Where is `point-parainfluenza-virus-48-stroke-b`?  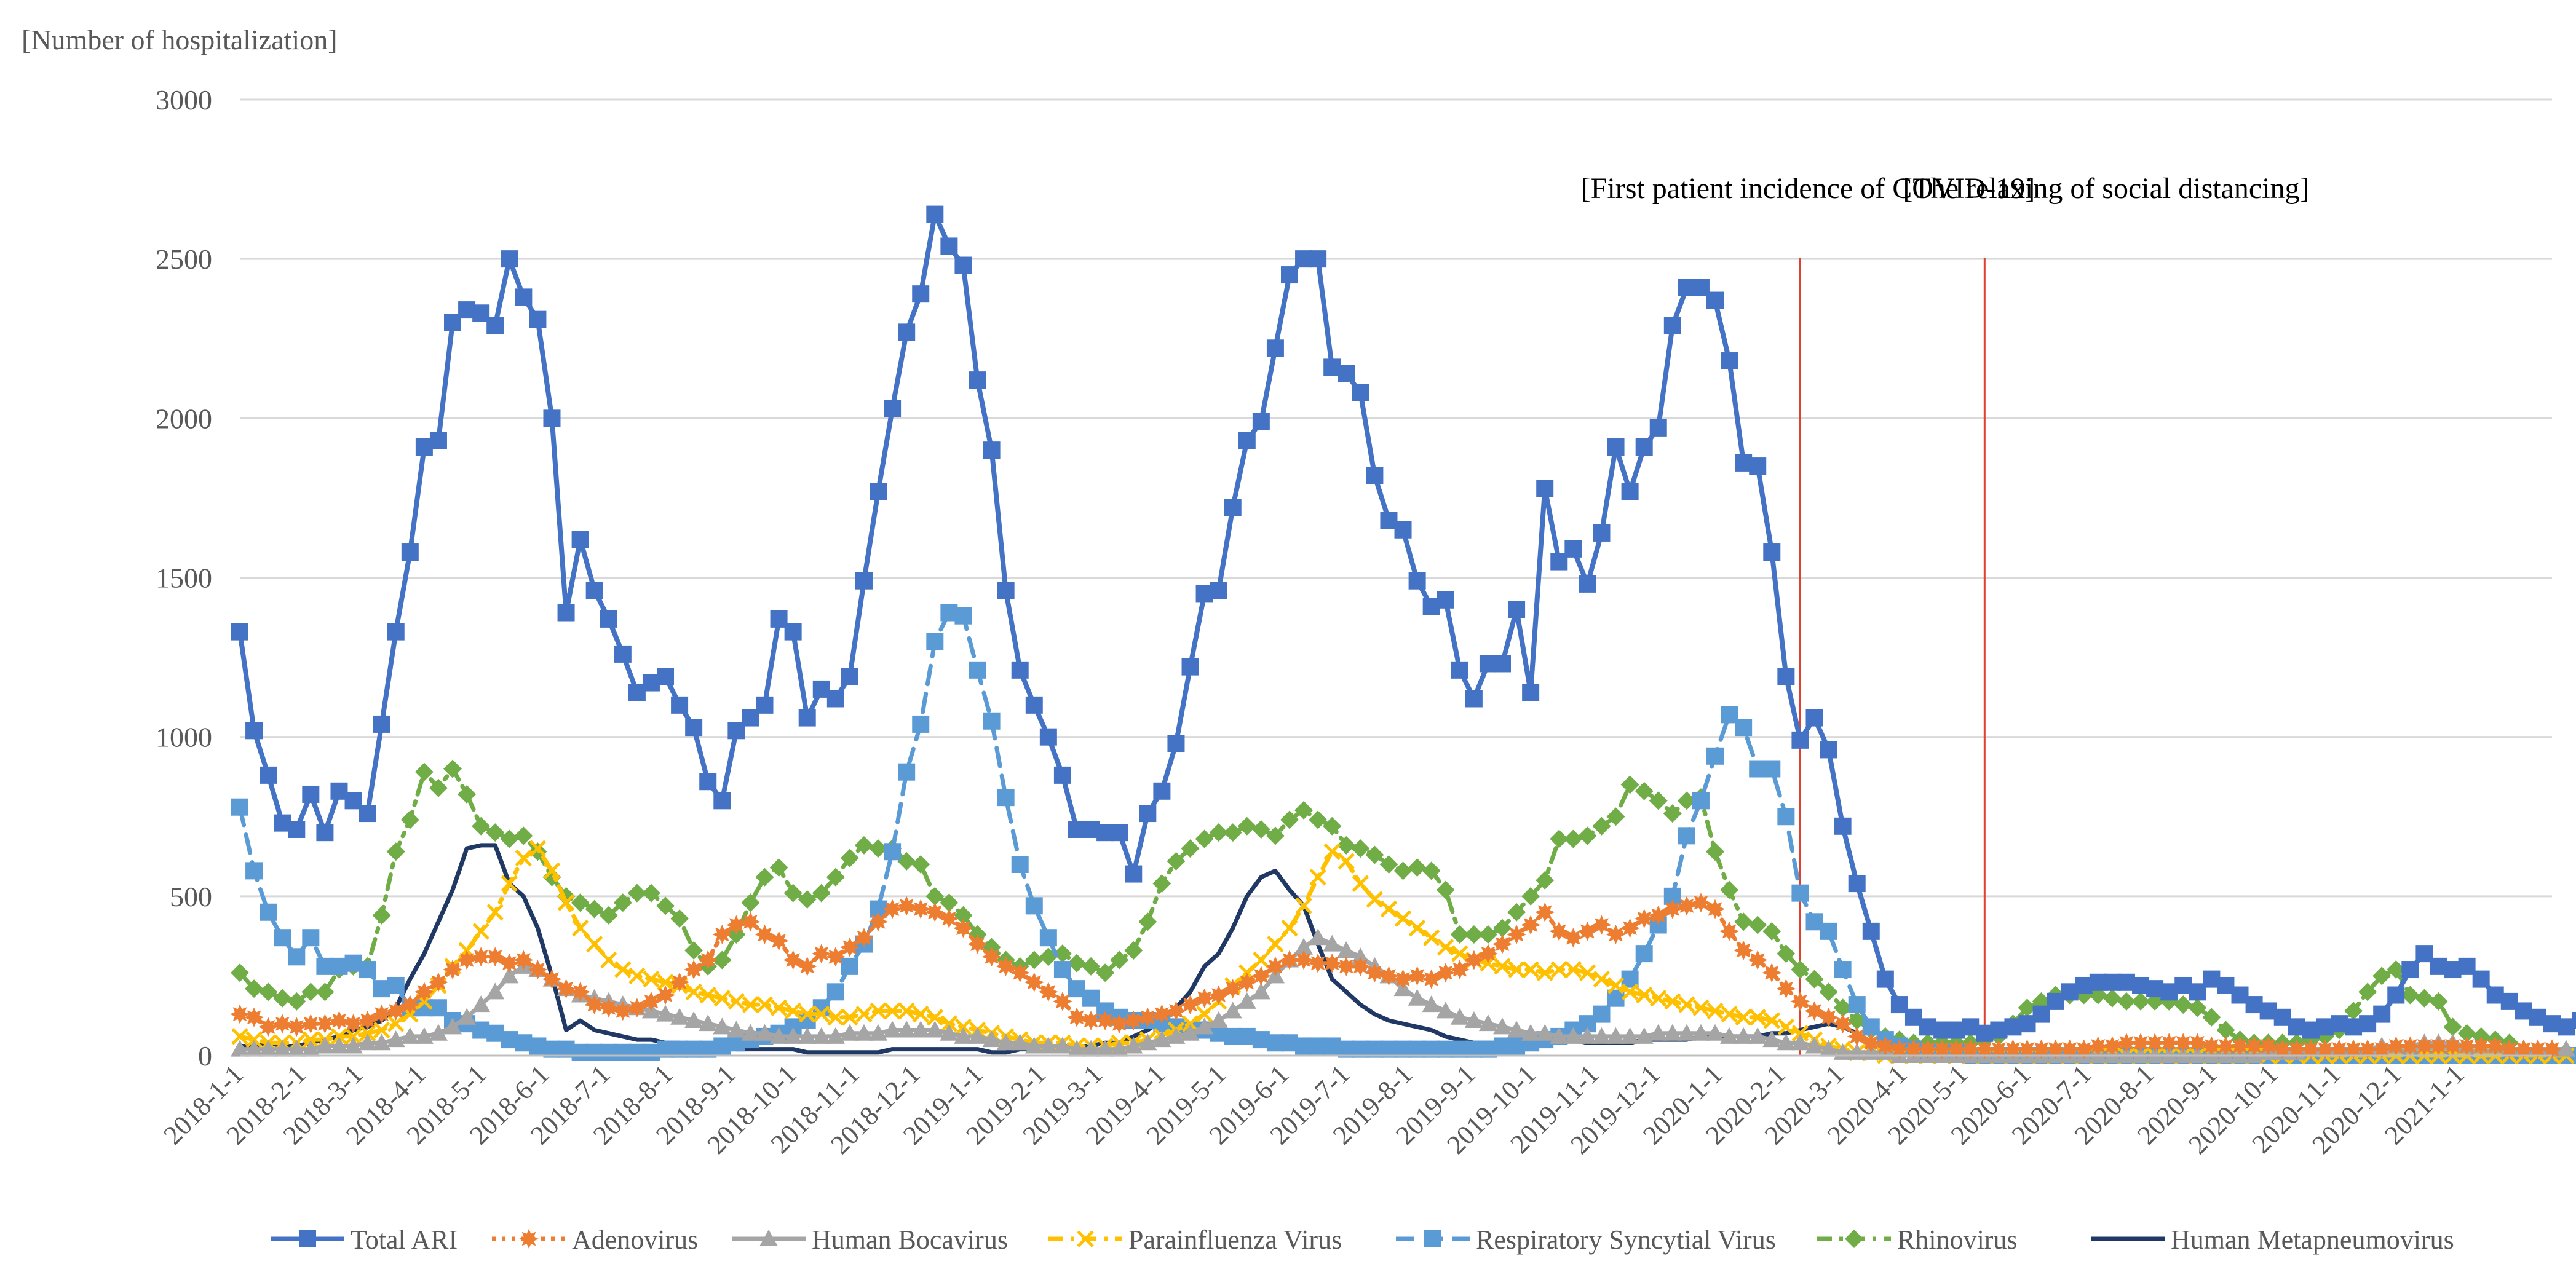 point-parainfluenza-virus-48-stroke-b is located at coordinates (921, 1014).